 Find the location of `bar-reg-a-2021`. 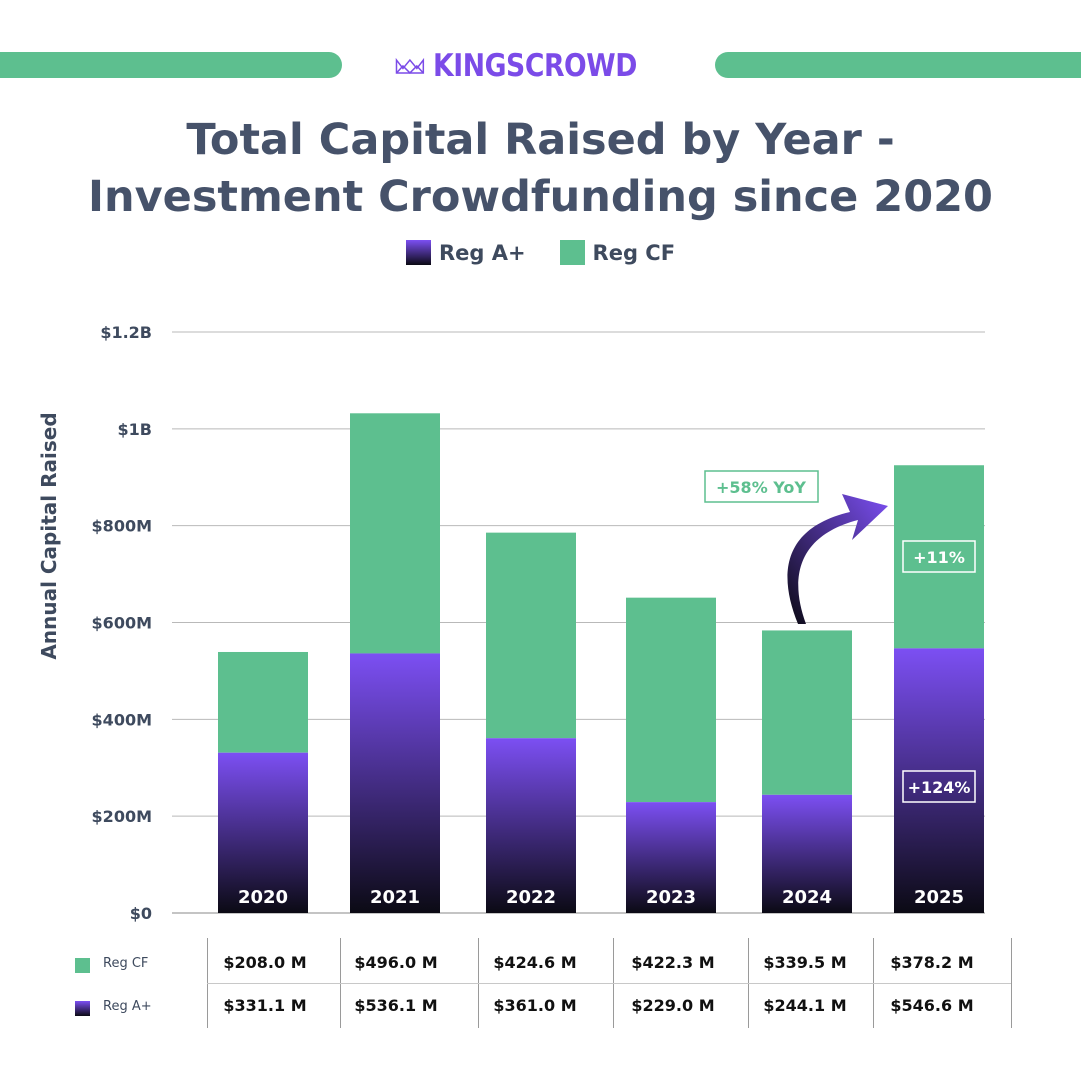

bar-reg-a-2021 is located at coordinates (395, 783).